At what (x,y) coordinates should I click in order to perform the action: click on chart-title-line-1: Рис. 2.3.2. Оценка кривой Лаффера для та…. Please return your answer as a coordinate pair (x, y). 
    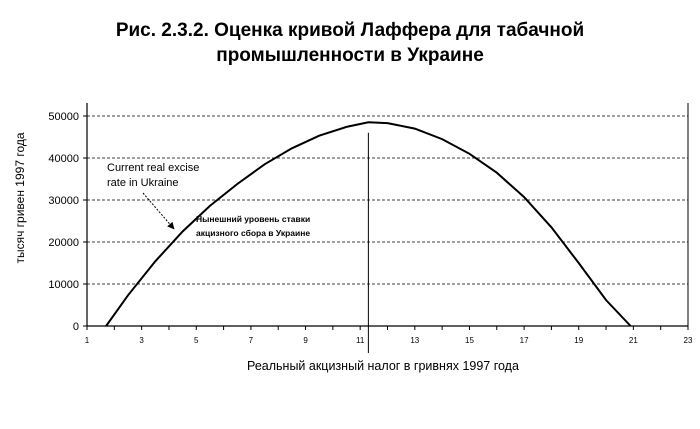
    Looking at the image, I should click on (350, 30).